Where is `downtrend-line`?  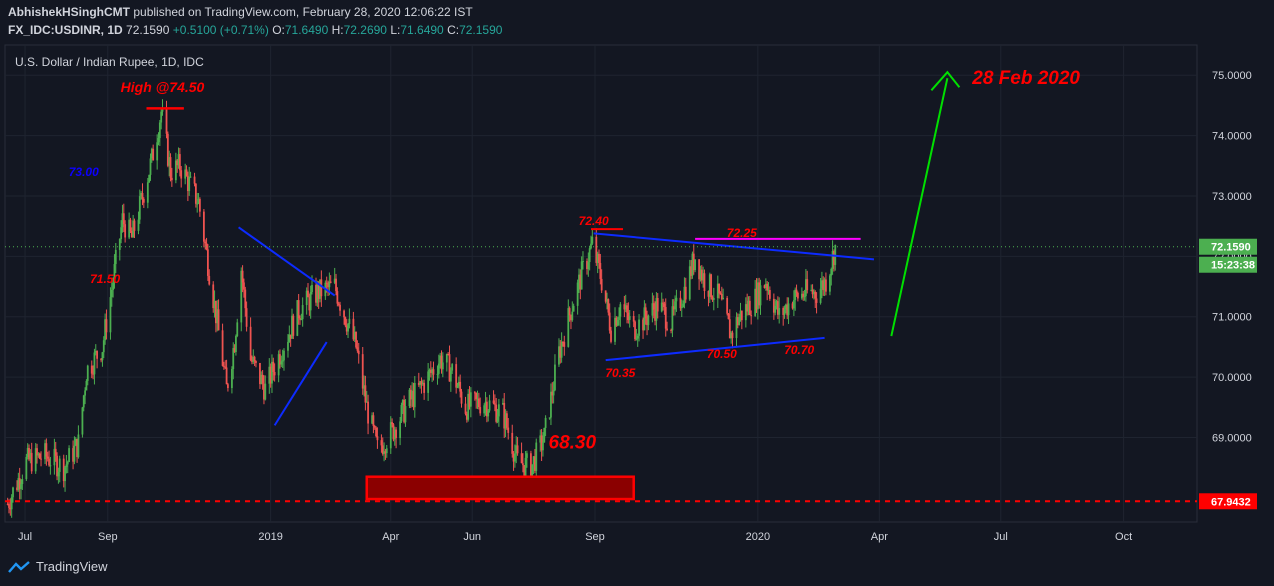 downtrend-line is located at coordinates (287, 261).